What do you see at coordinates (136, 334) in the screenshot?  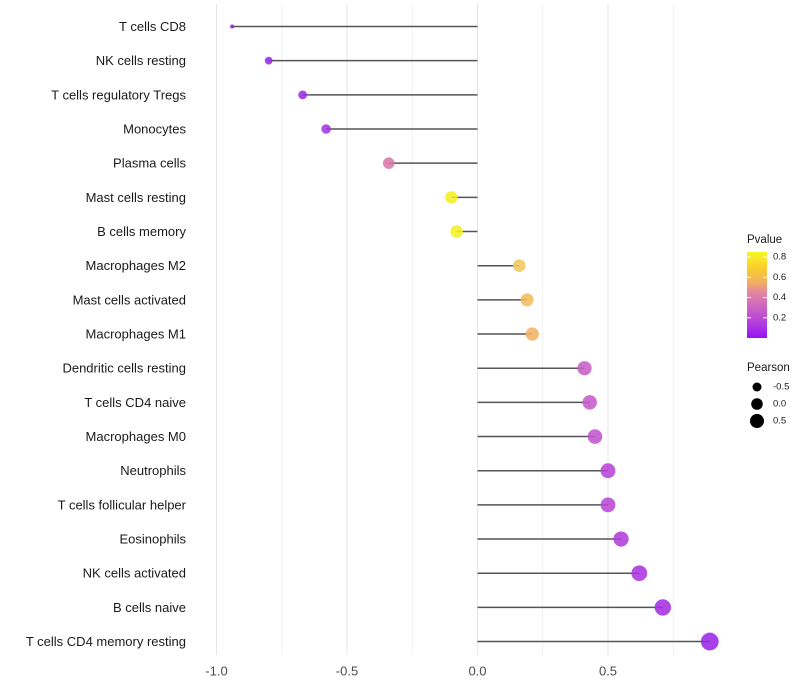 I see `y-axis-label: Macrophages M1` at bounding box center [136, 334].